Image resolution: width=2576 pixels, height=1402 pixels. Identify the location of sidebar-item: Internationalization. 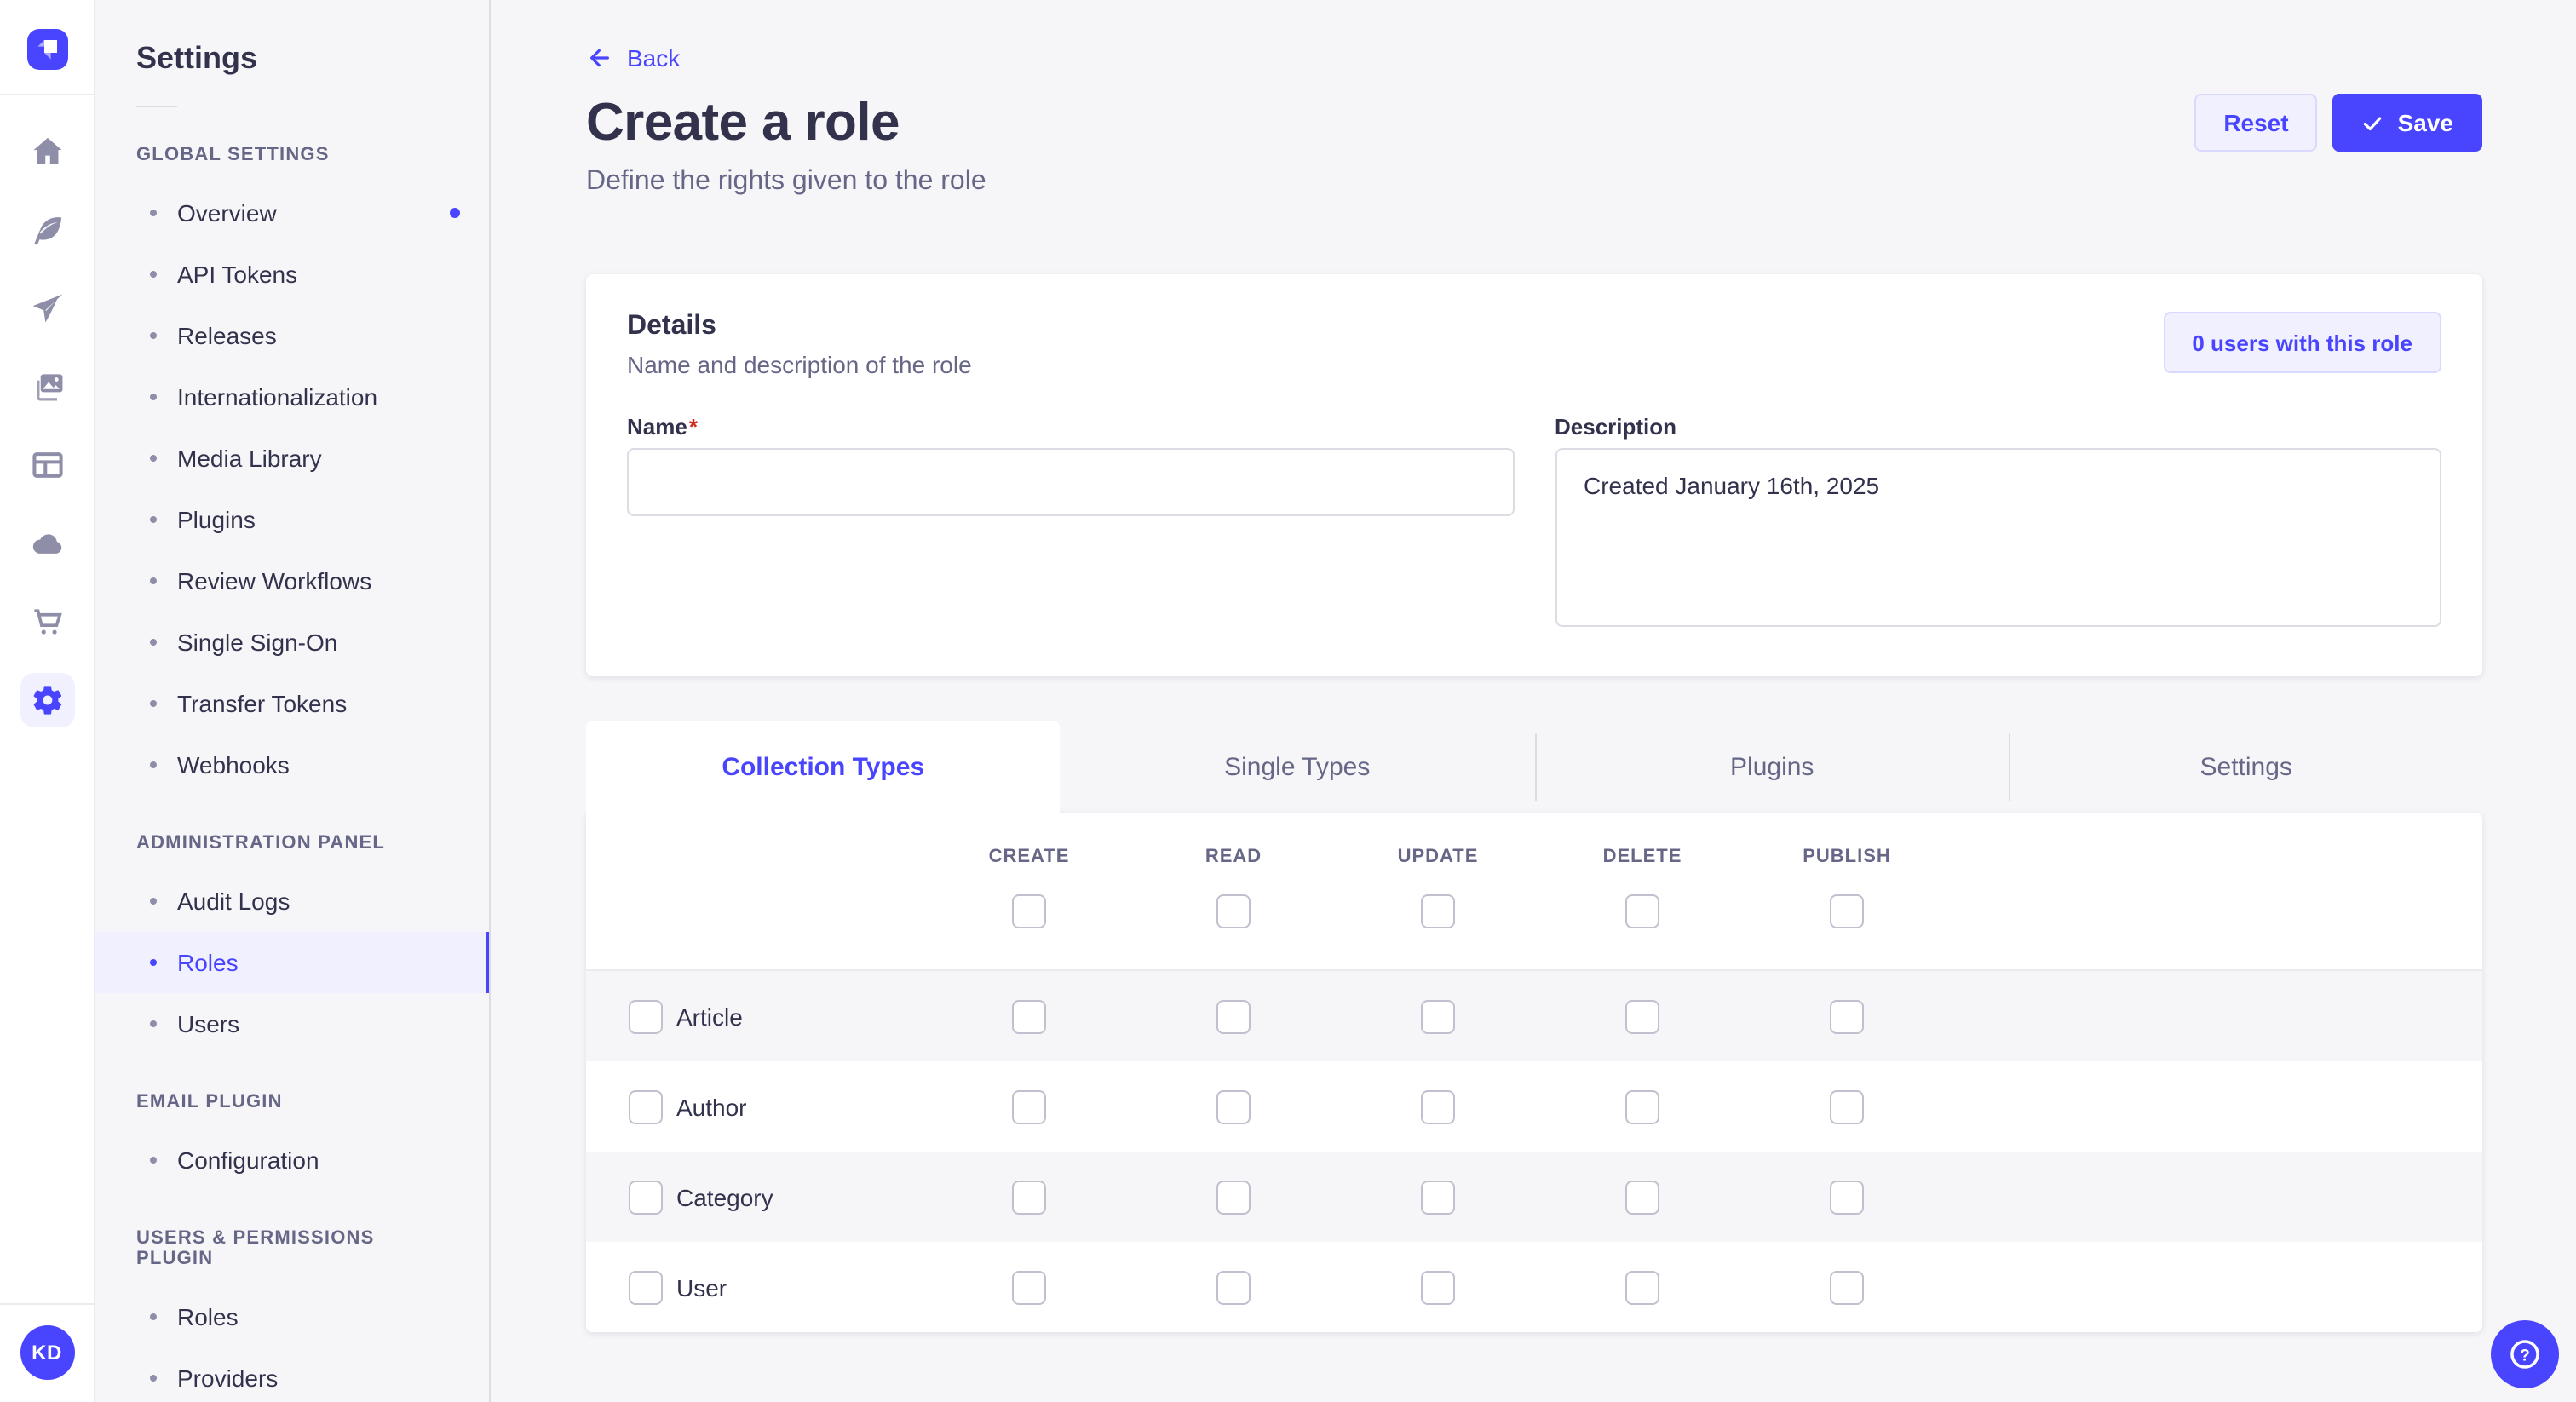
(292, 397).